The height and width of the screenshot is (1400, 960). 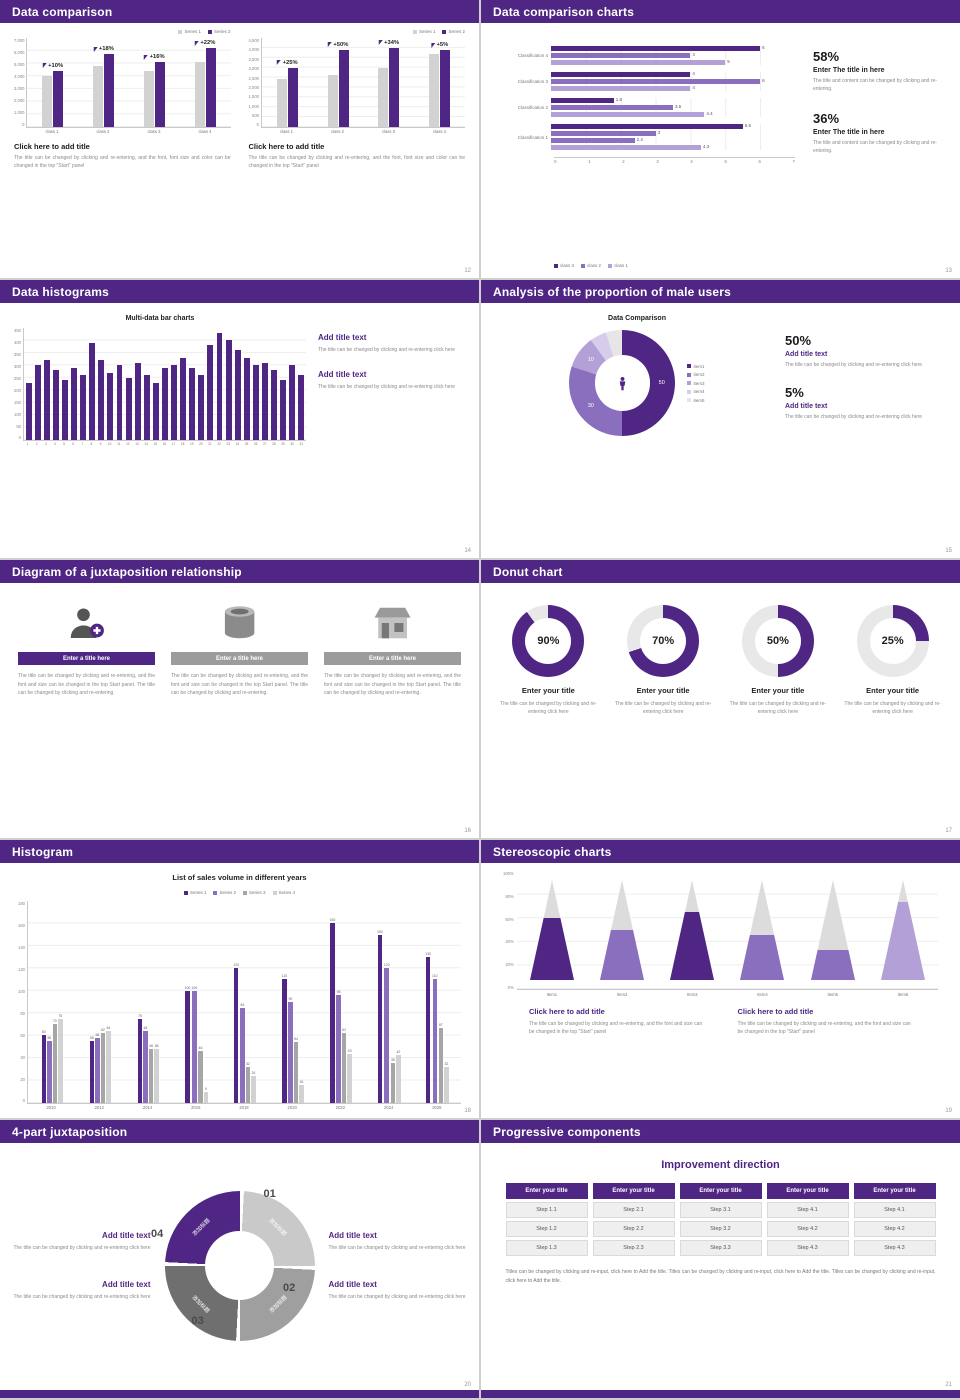 What do you see at coordinates (633, 1219) in the screenshot?
I see `step-column: Enter your title Step 2.1 Step 2.2 Step 2.3` at bounding box center [633, 1219].